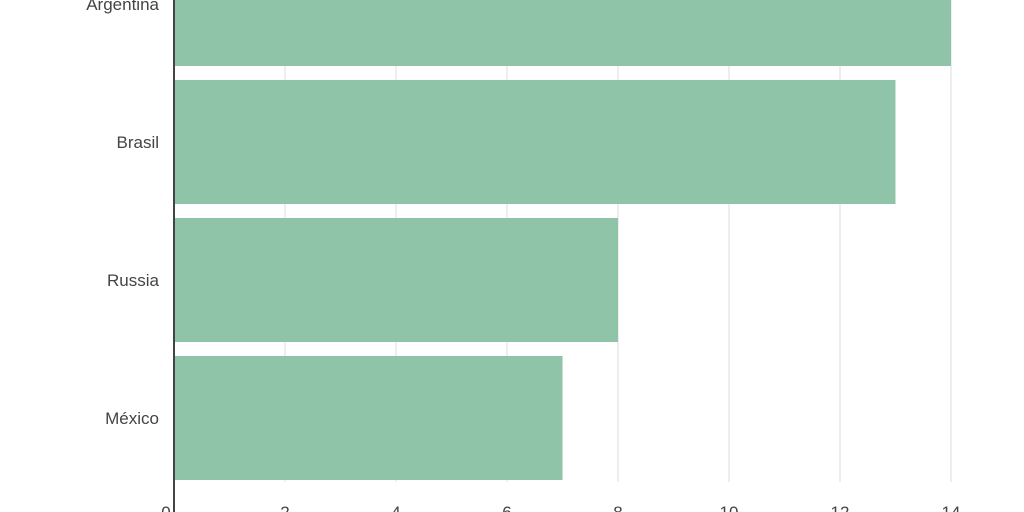 The image size is (1024, 512). What do you see at coordinates (729, 507) in the screenshot?
I see `x-tick-label: 10` at bounding box center [729, 507].